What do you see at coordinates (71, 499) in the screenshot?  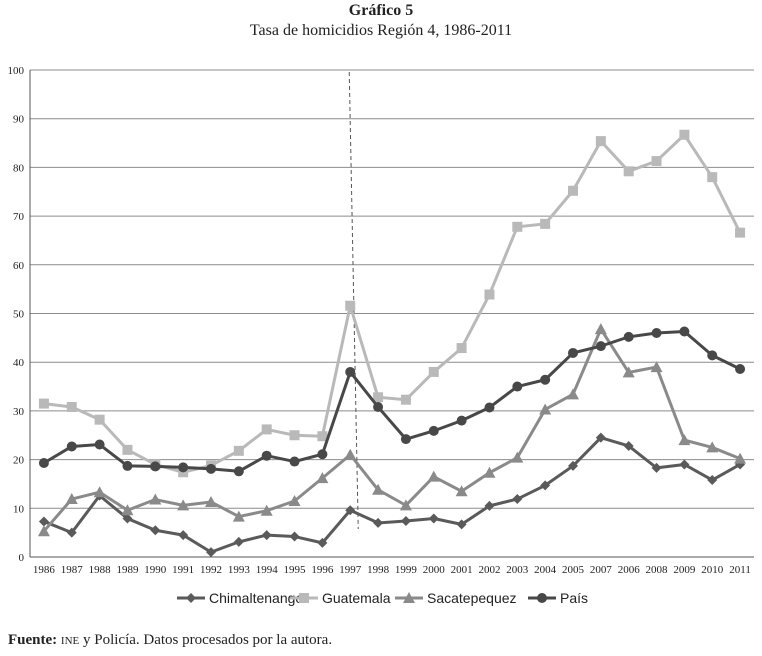 I see `point-sacatepequez-1987` at bounding box center [71, 499].